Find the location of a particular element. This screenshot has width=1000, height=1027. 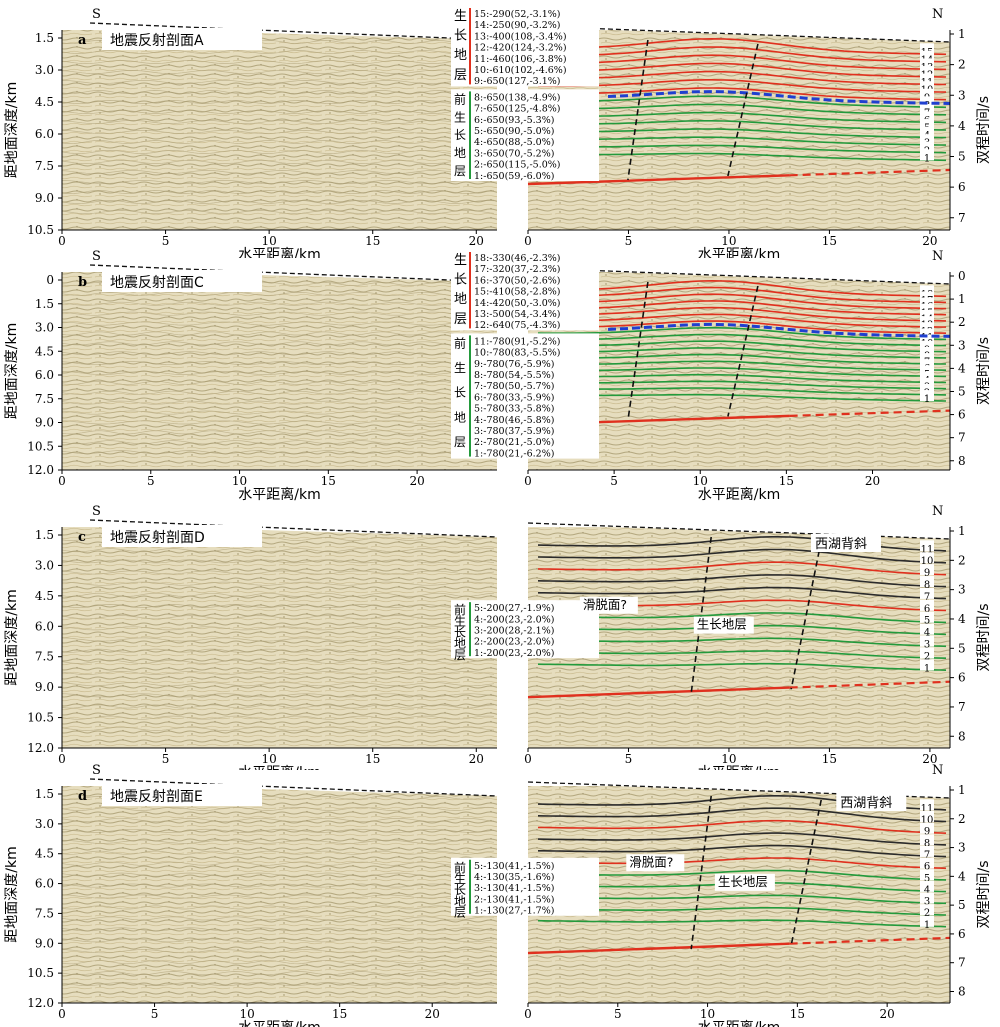

twt-tick-label: 5 is located at coordinates (962, 648).